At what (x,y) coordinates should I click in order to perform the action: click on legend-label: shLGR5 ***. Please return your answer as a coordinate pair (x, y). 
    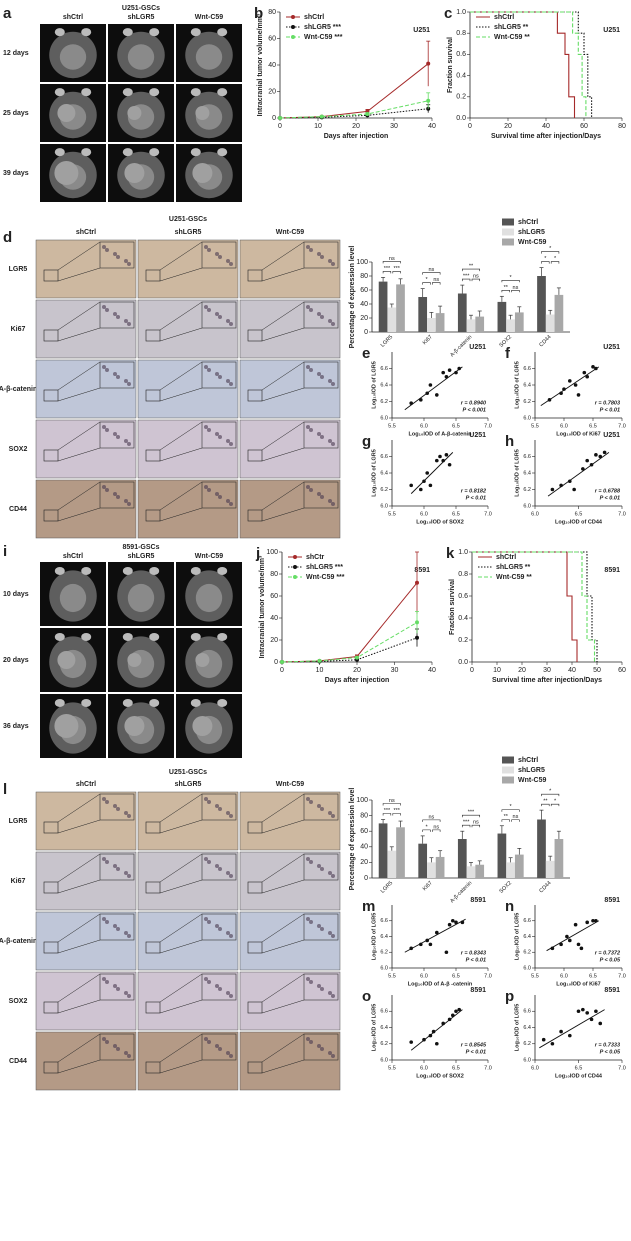
    Looking at the image, I should click on (322, 27).